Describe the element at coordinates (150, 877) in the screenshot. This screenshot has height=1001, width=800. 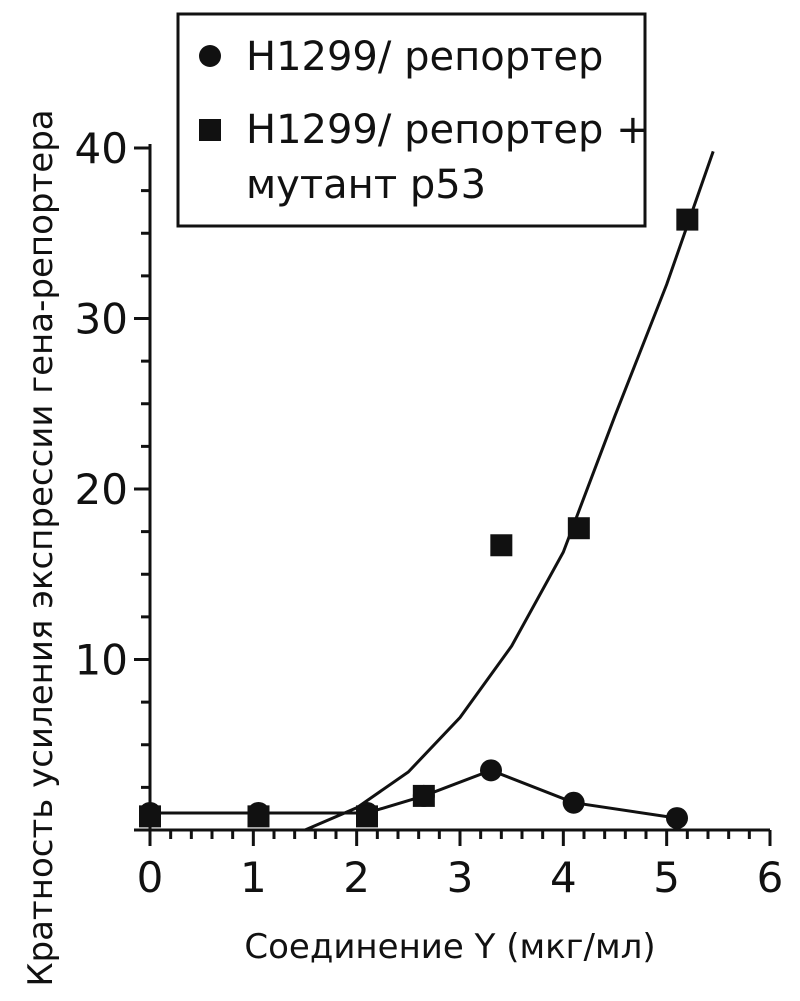
I see `x-tick-label: 0` at that location.